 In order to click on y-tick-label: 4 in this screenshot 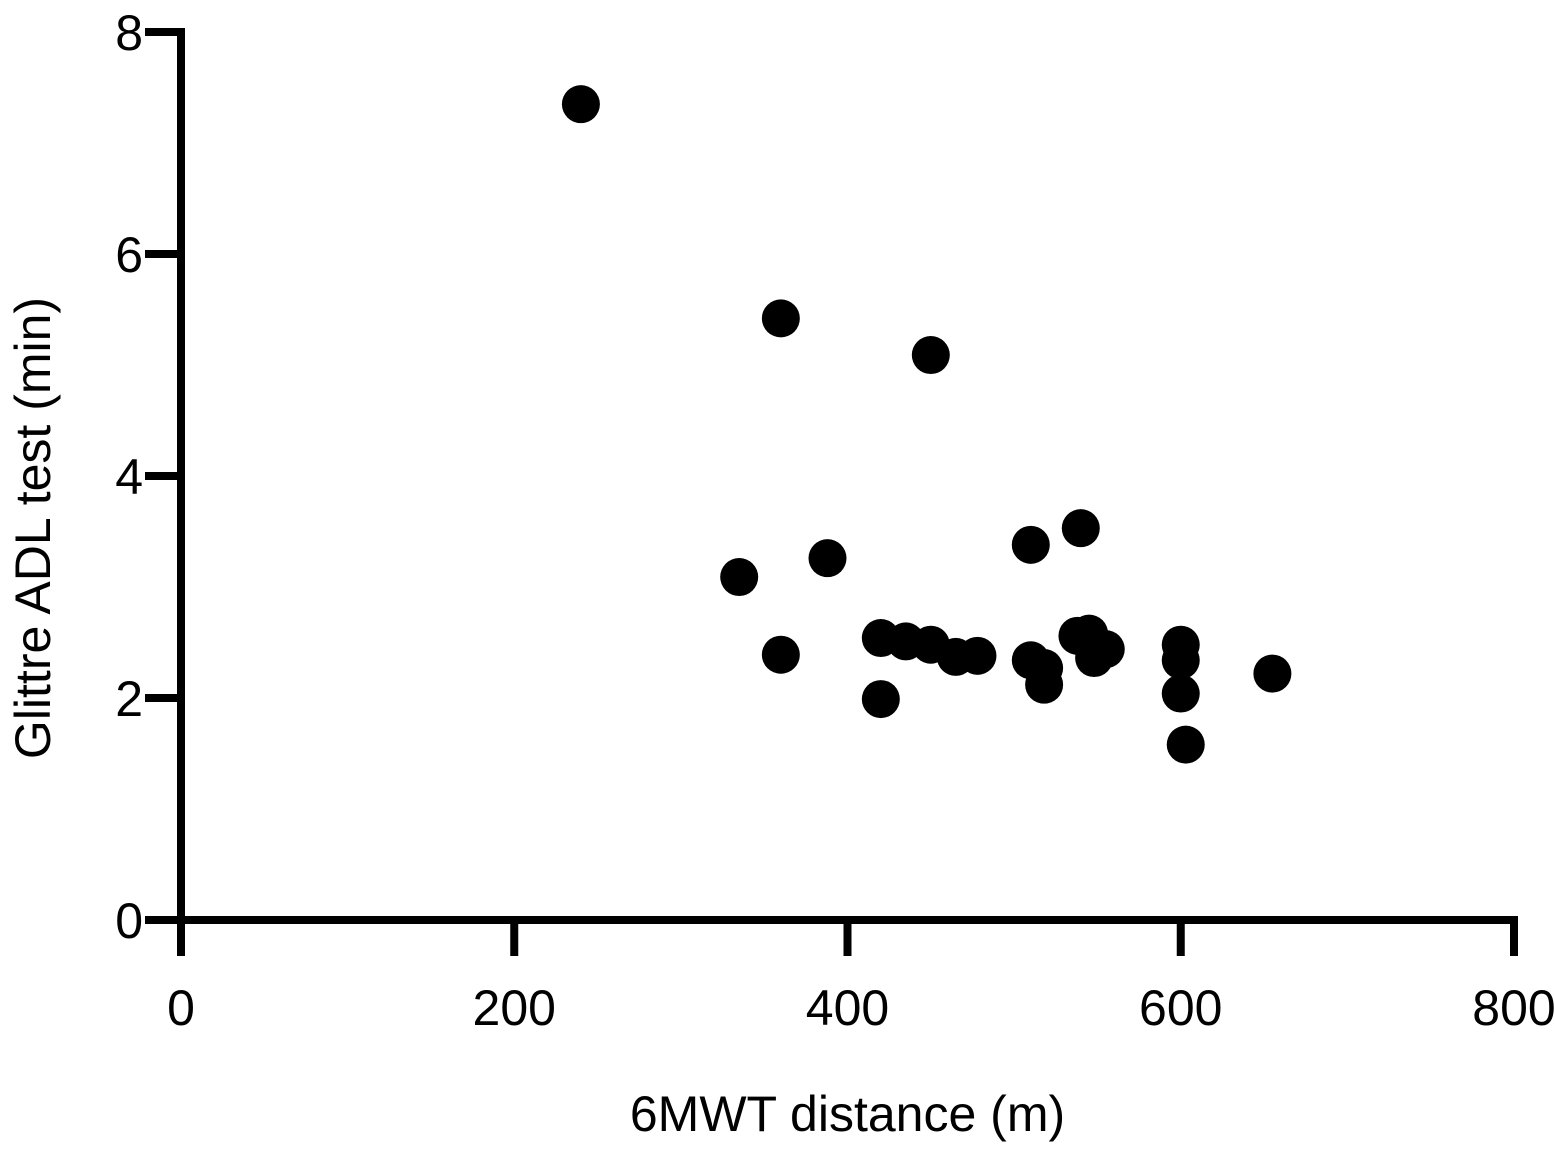, I will do `click(129, 477)`.